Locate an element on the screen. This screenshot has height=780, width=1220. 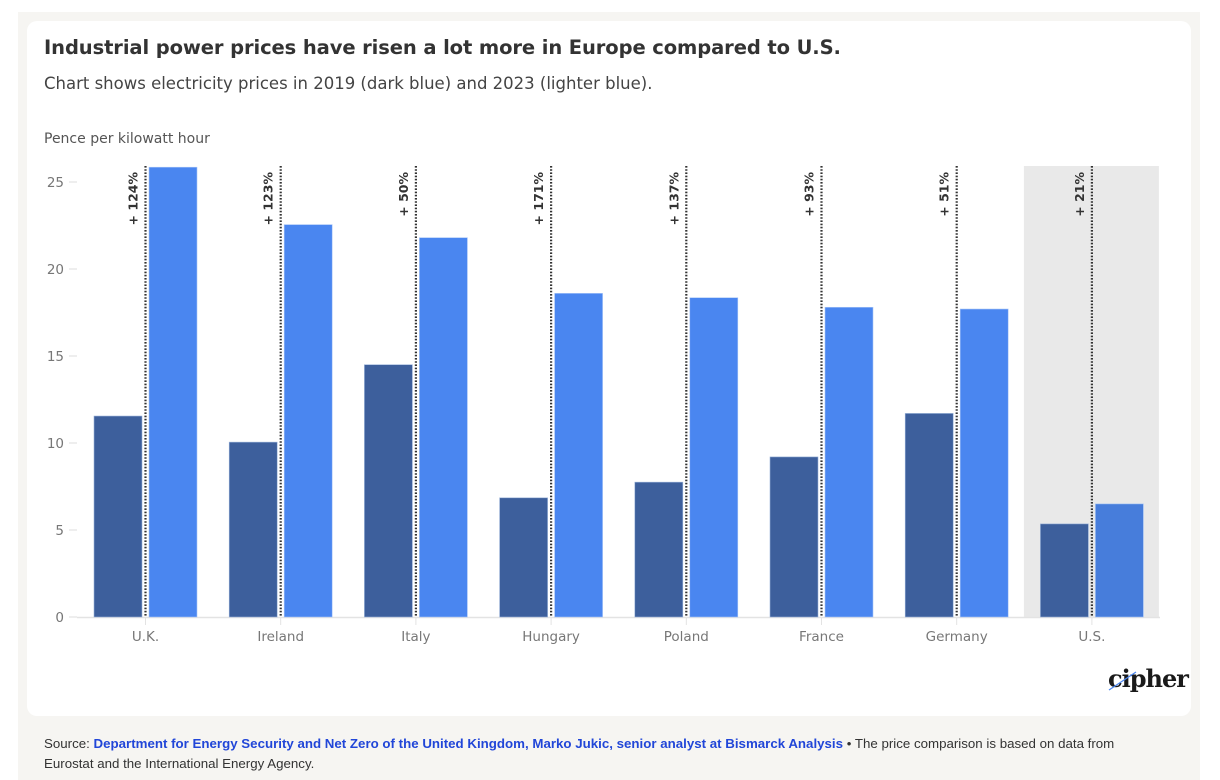
y-tick-label: 15 is located at coordinates (55, 357).